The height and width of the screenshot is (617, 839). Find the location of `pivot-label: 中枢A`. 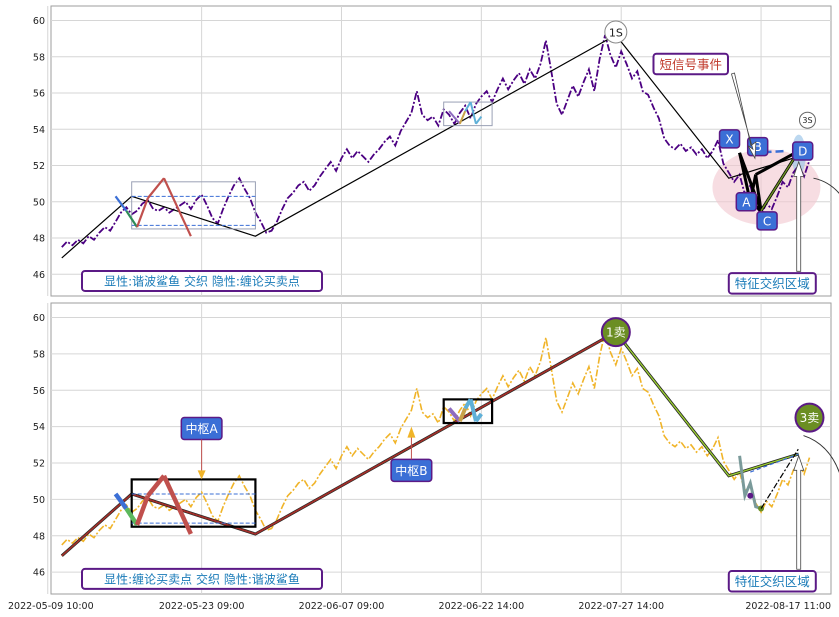

pivot-label: 中枢A is located at coordinates (202, 428).